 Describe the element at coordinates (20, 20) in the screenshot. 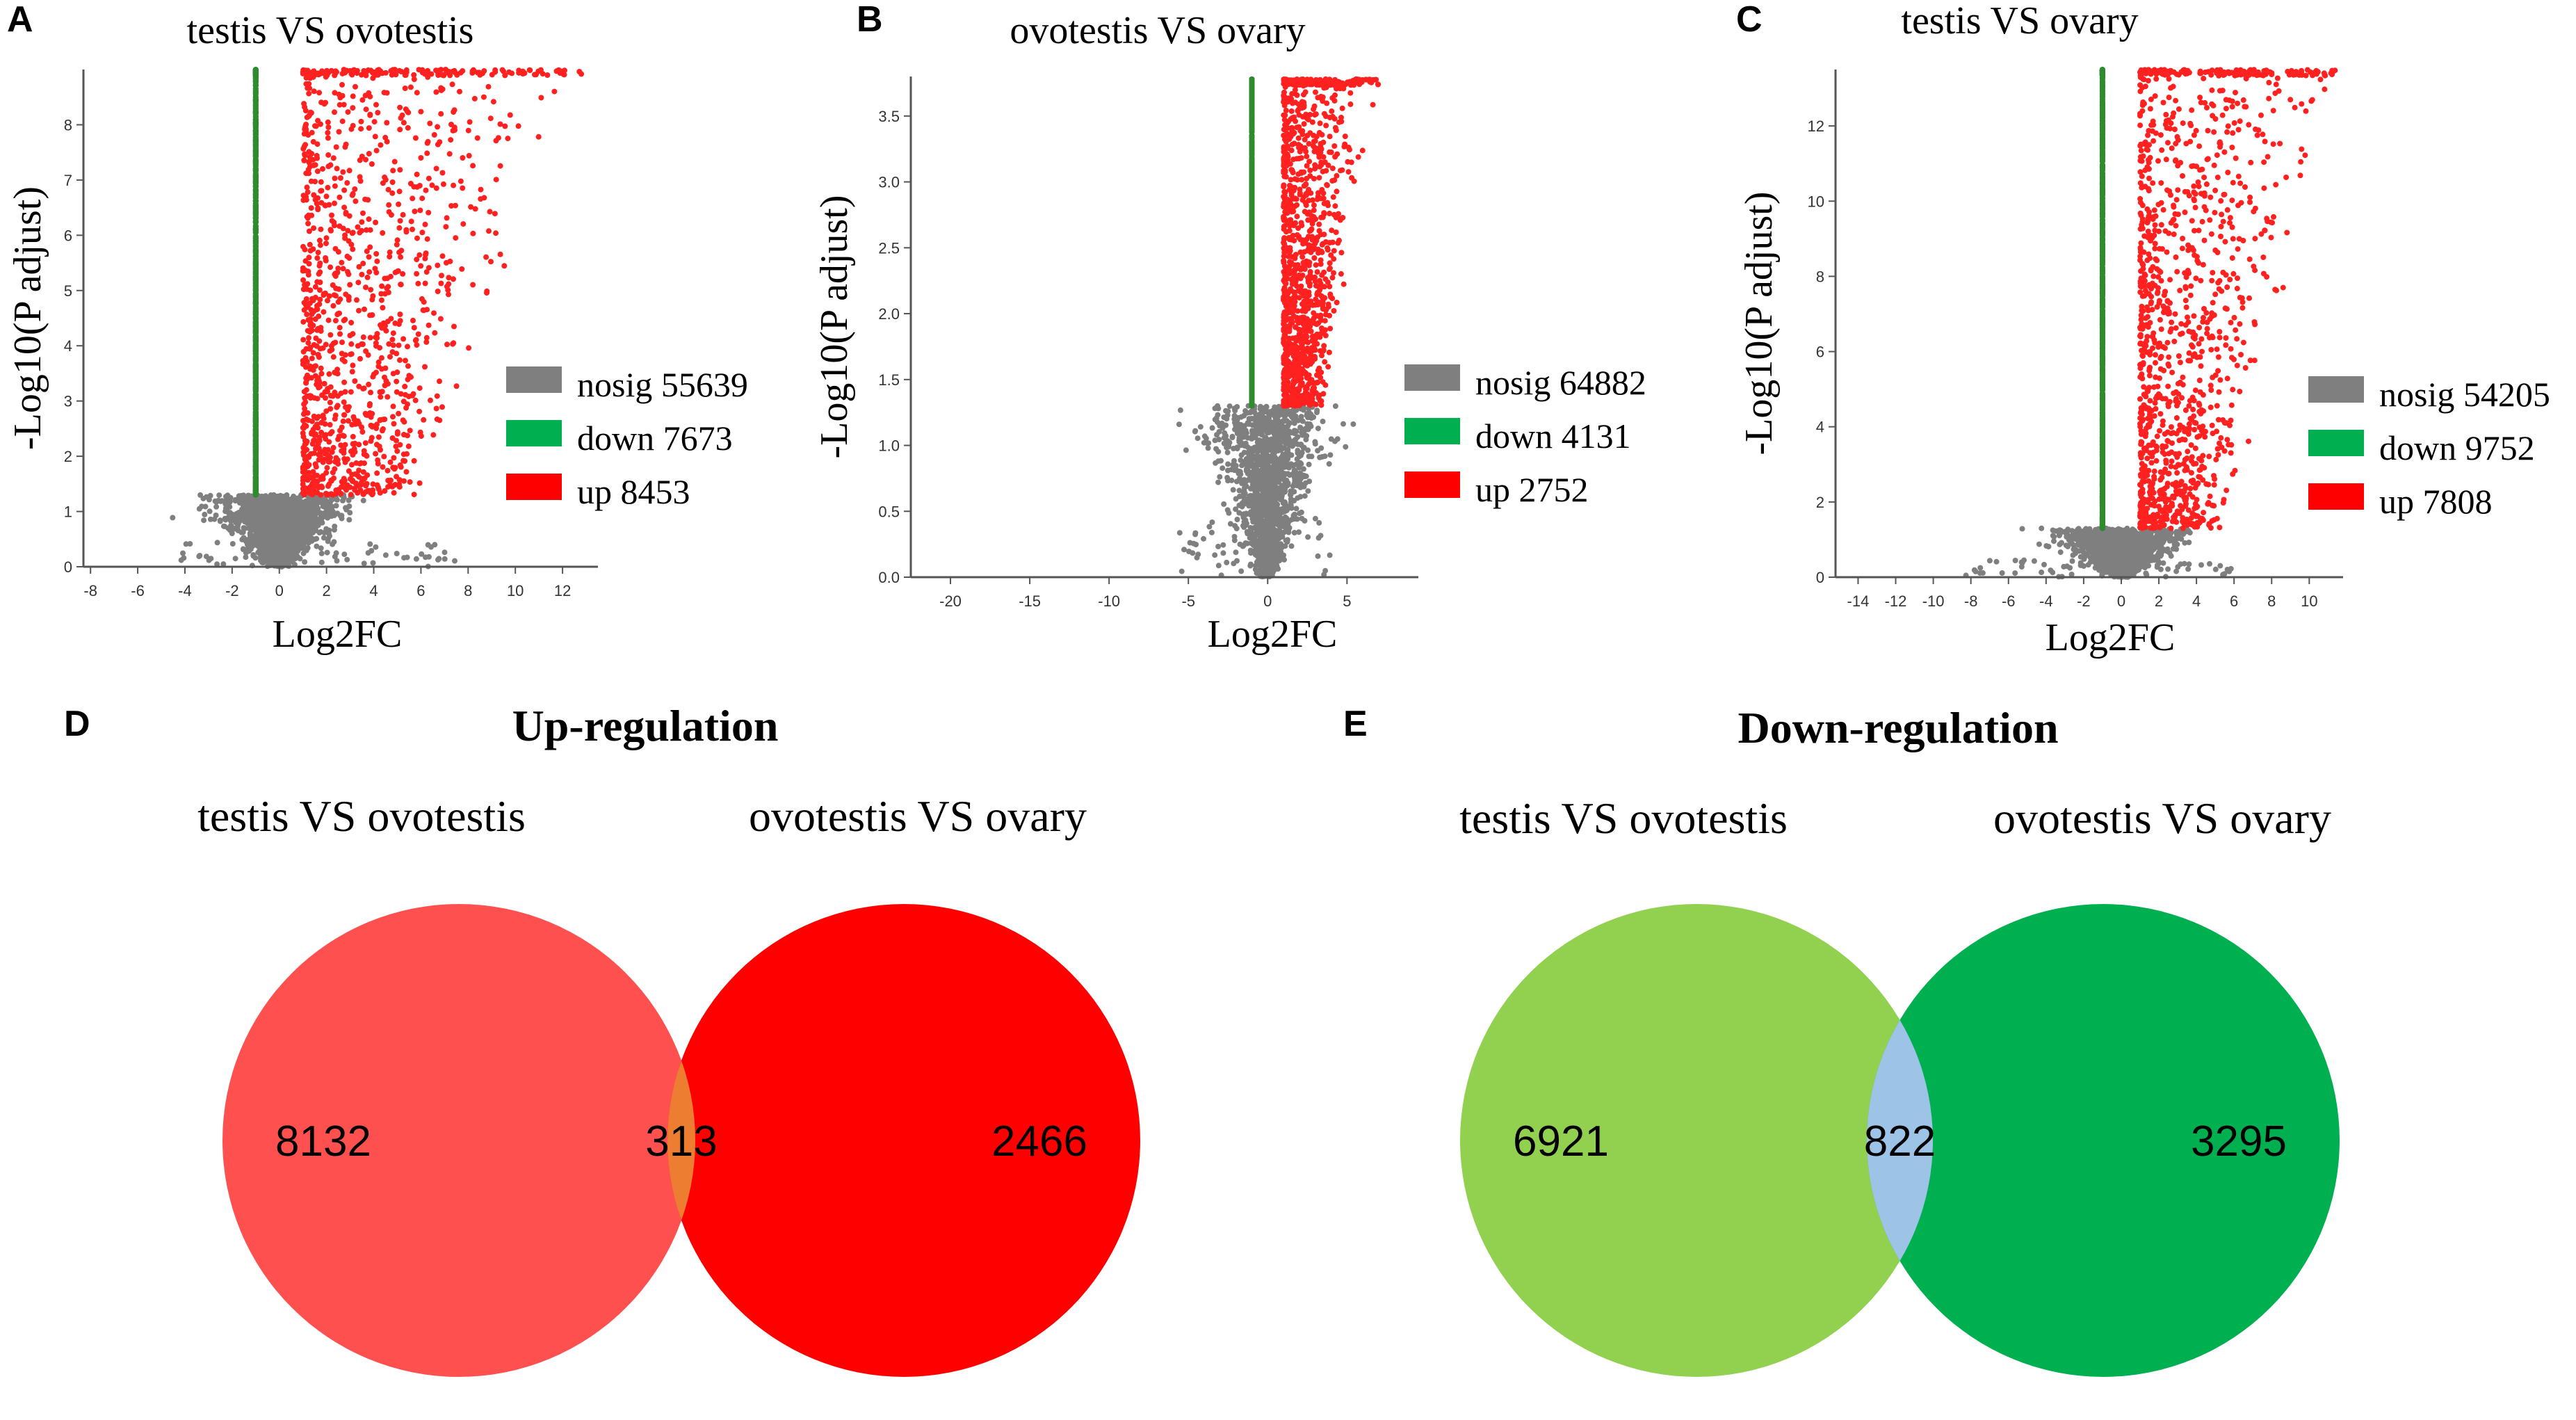

I see `panel-letter: A` at that location.